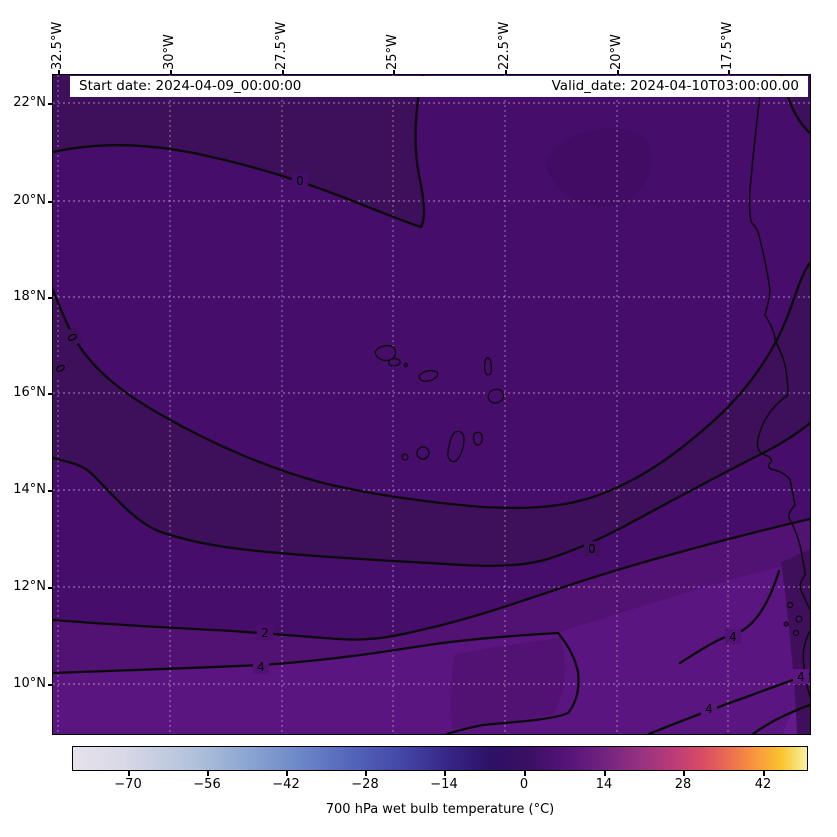 The height and width of the screenshot is (837, 837). I want to click on colorbar-tick-label: −42, so click(286, 784).